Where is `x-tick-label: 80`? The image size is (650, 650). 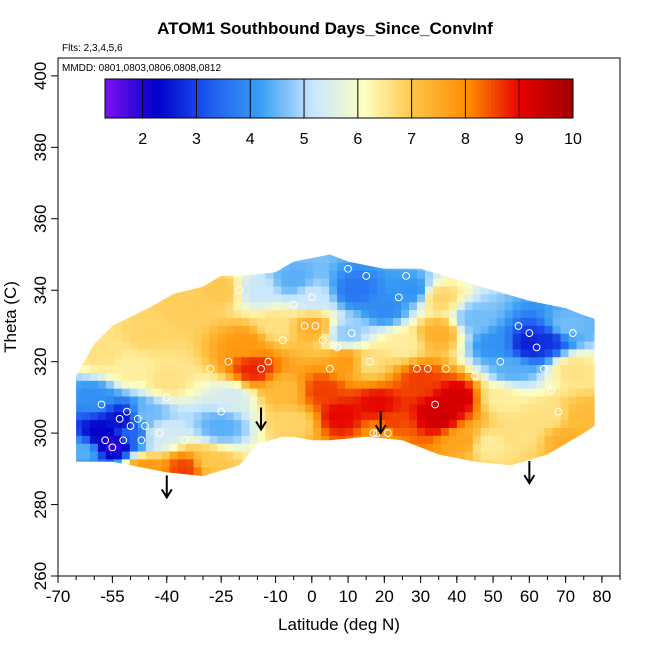
x-tick-label: 80 is located at coordinates (601, 596).